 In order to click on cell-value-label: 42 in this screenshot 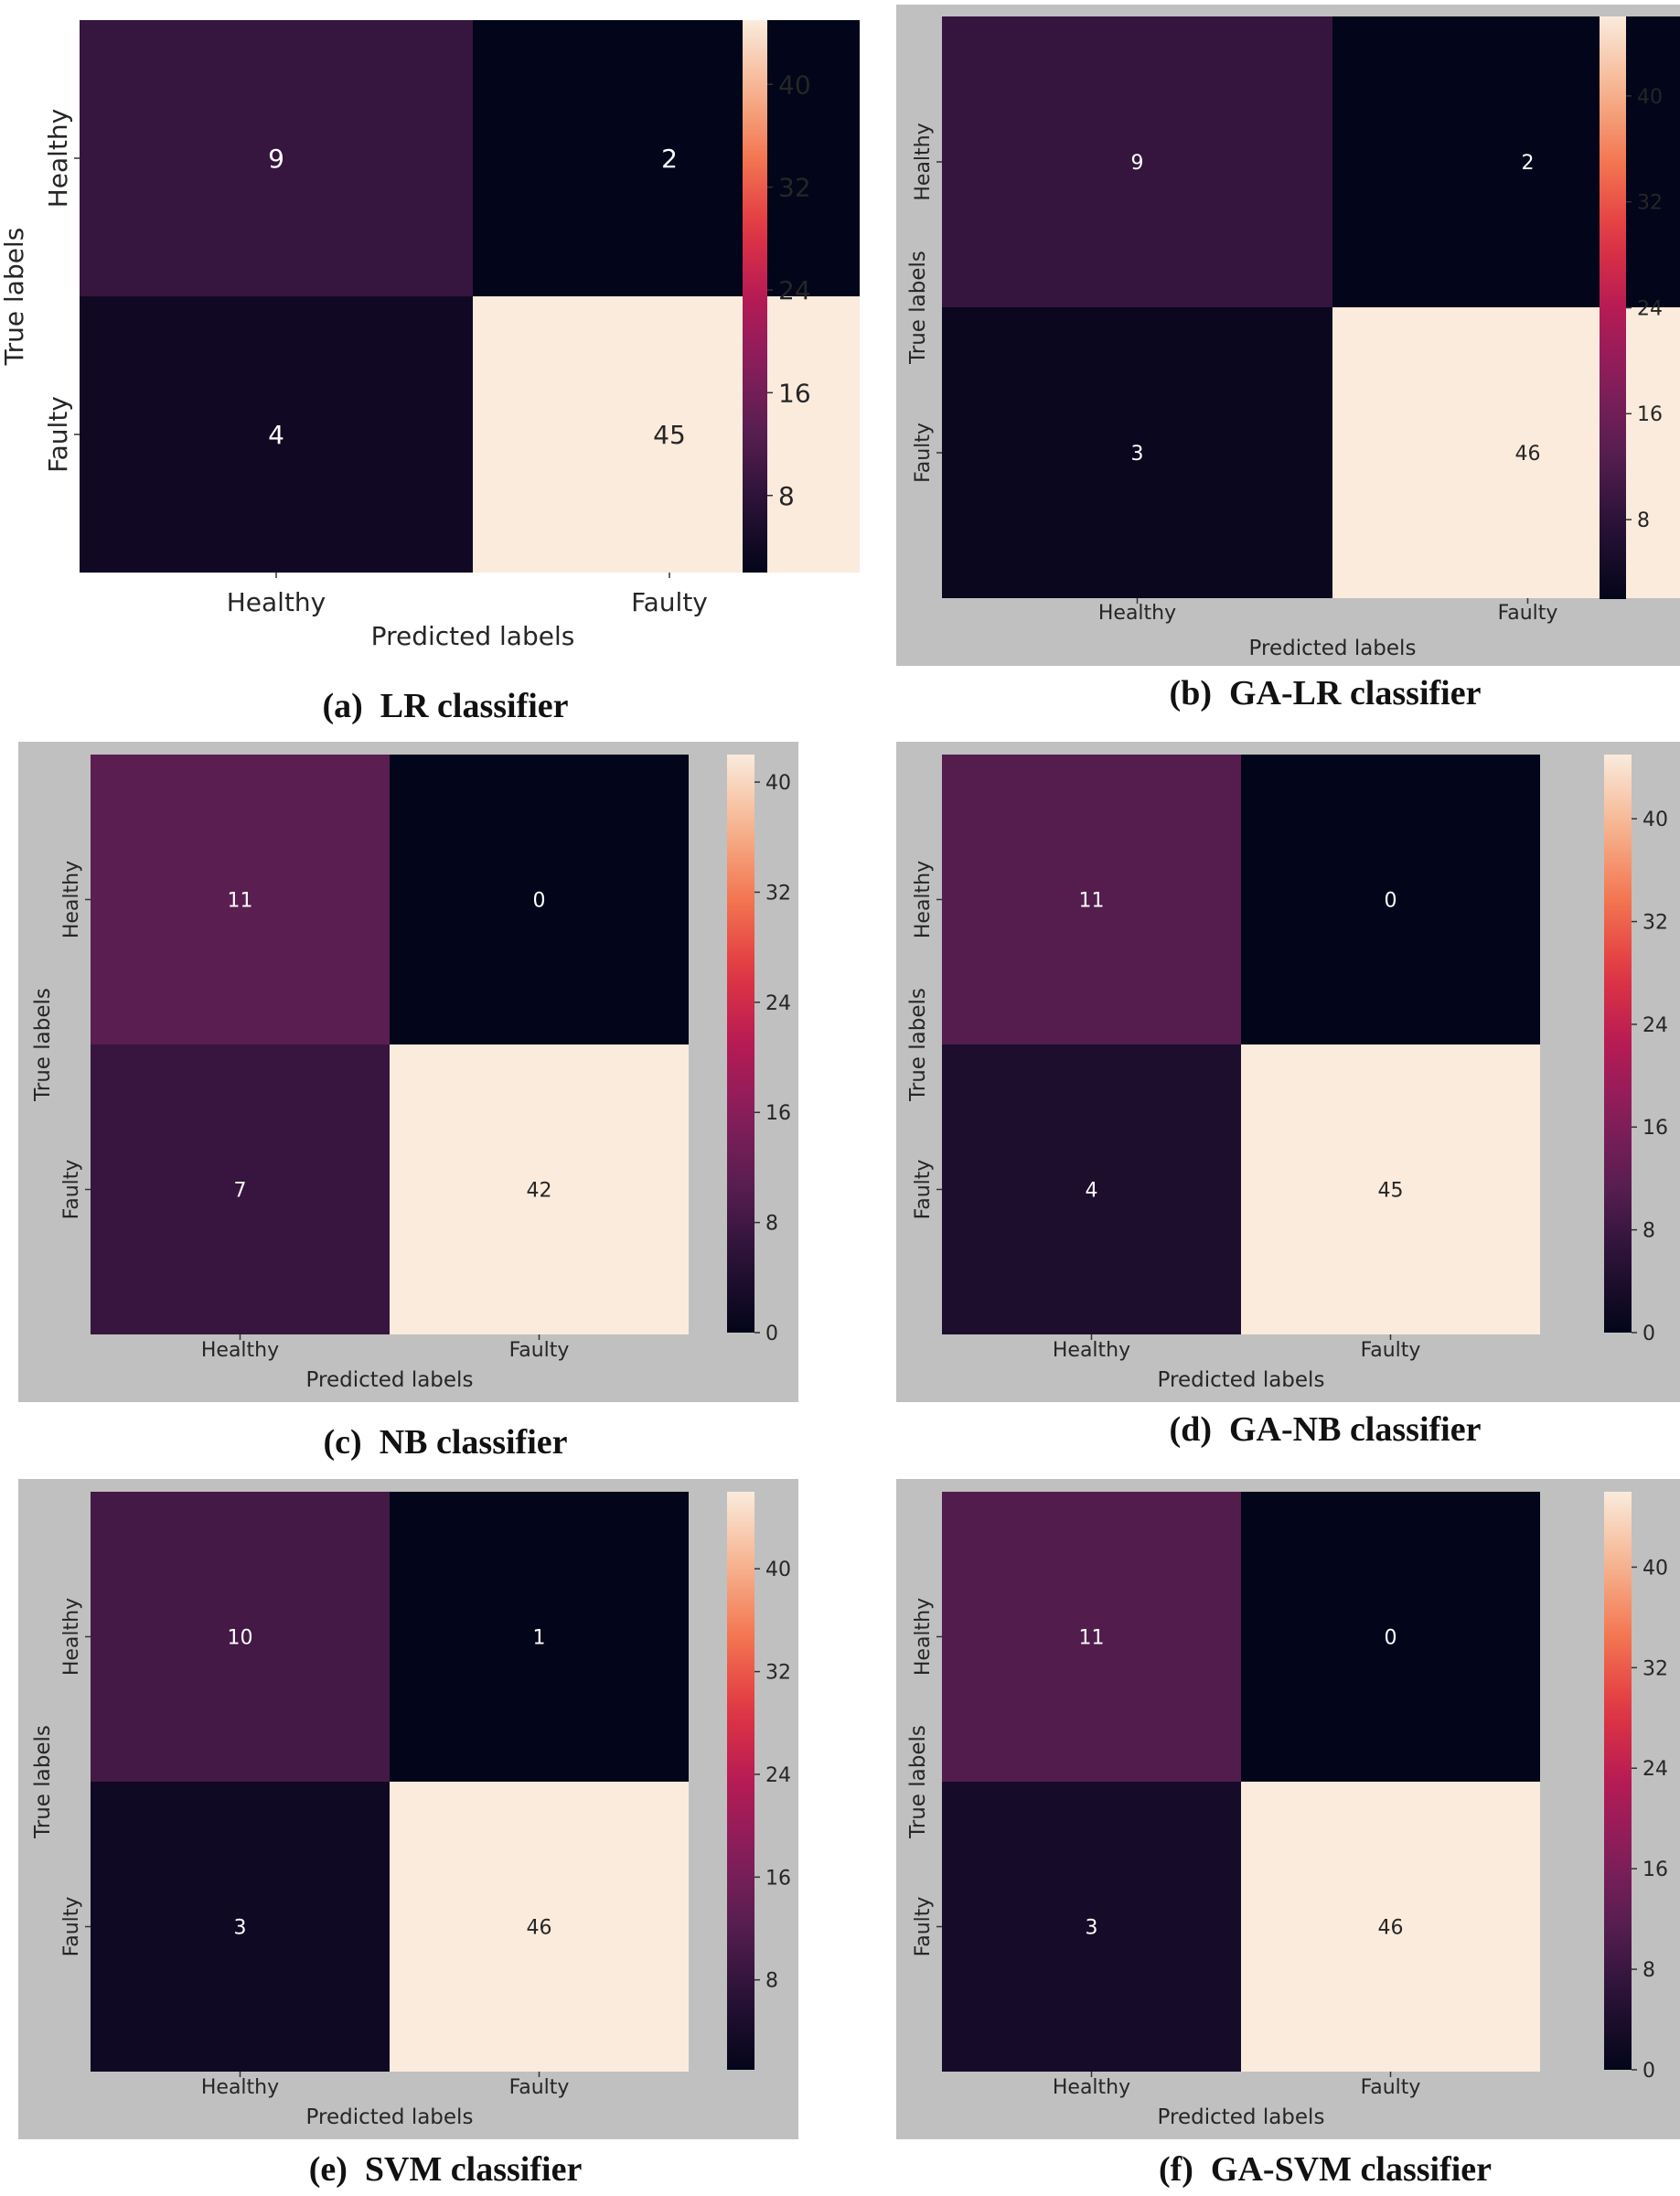, I will do `click(539, 1190)`.